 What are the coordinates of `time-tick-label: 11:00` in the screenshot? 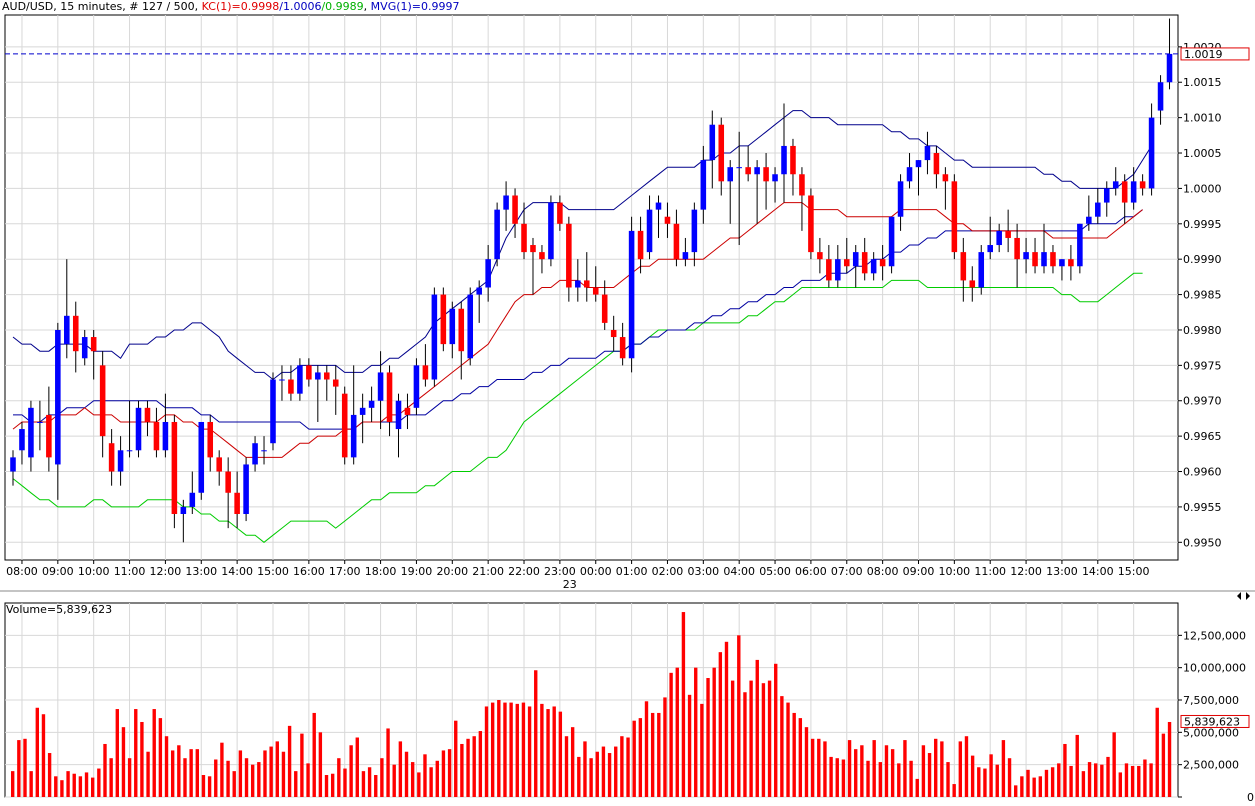 It's located at (990, 571).